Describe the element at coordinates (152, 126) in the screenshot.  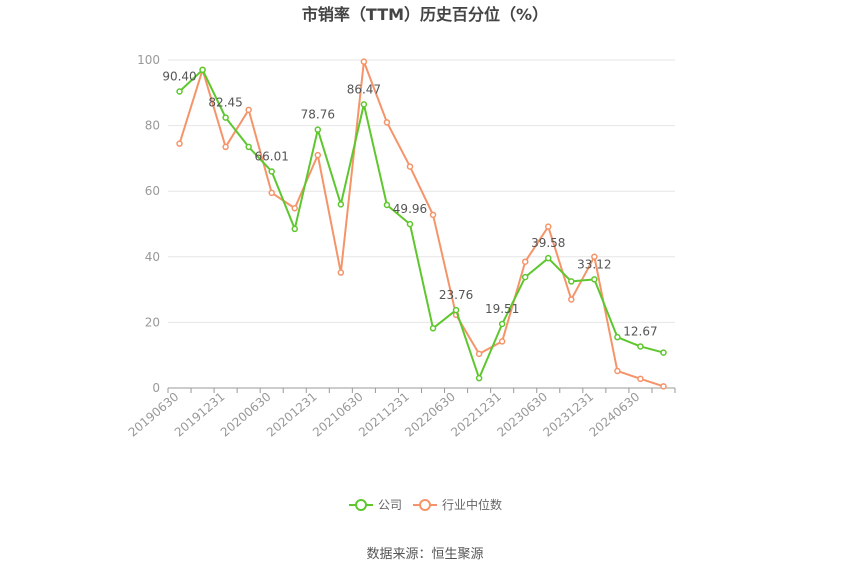
I see `y-tick-label: 80` at that location.